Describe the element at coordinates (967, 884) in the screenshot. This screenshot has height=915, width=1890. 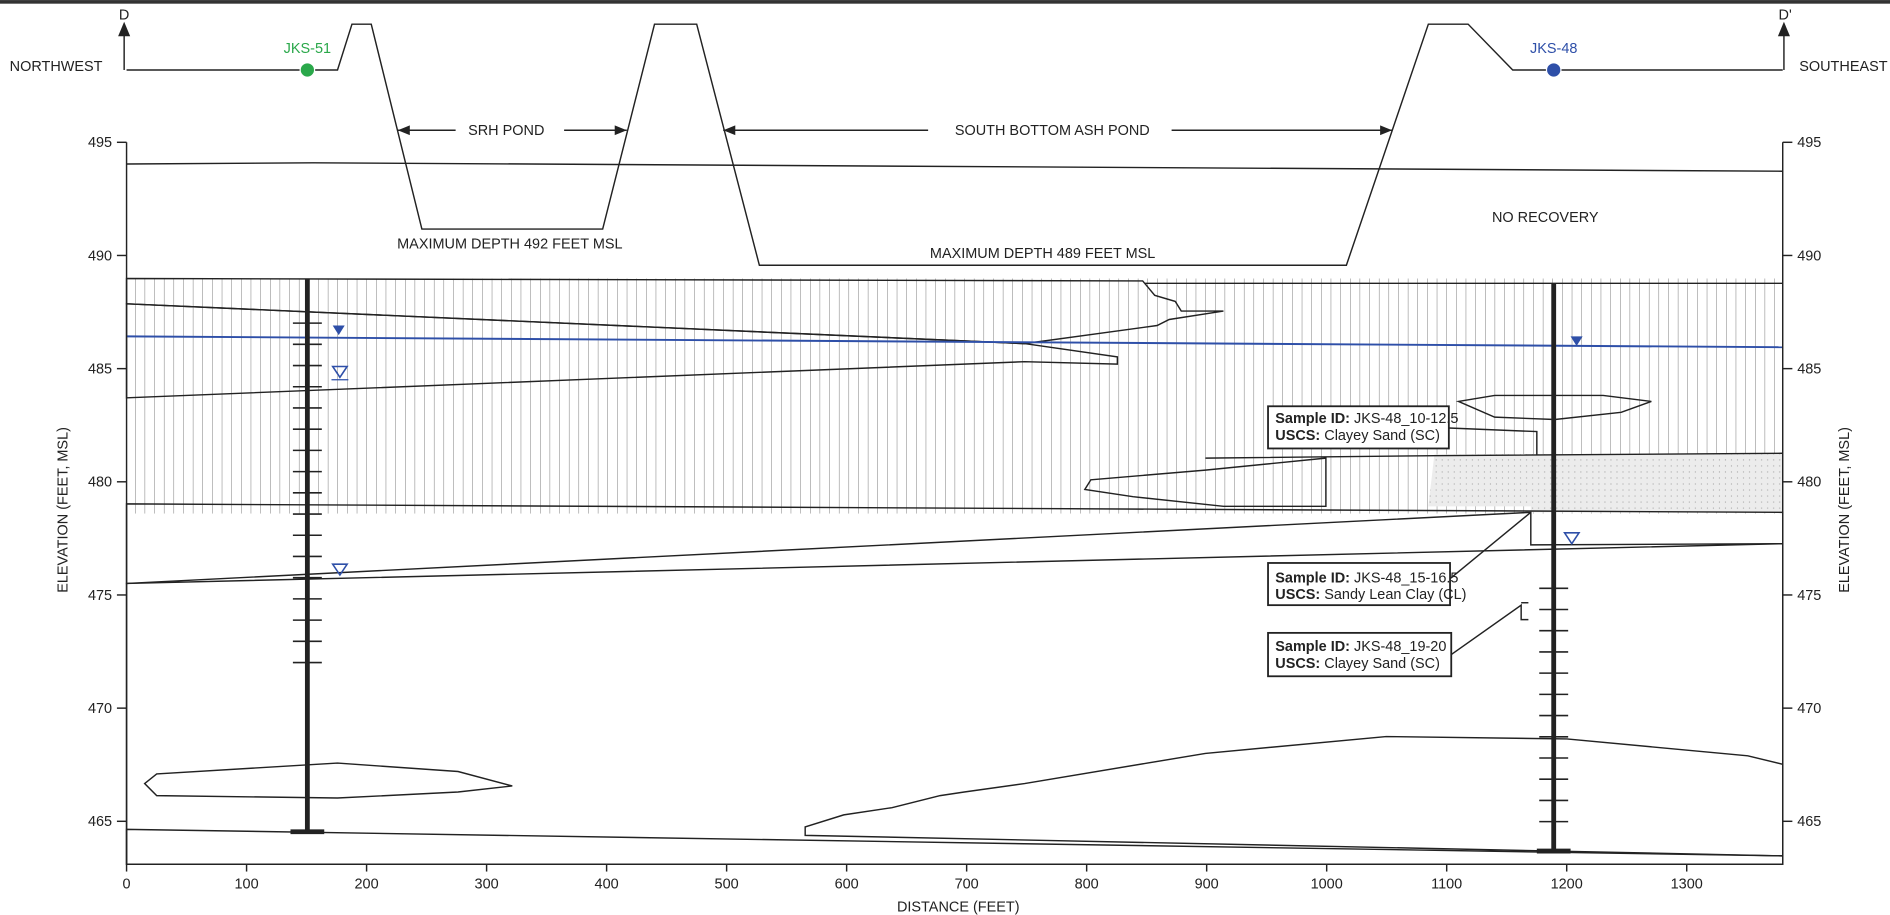
I see `x-tick-label: 700` at that location.